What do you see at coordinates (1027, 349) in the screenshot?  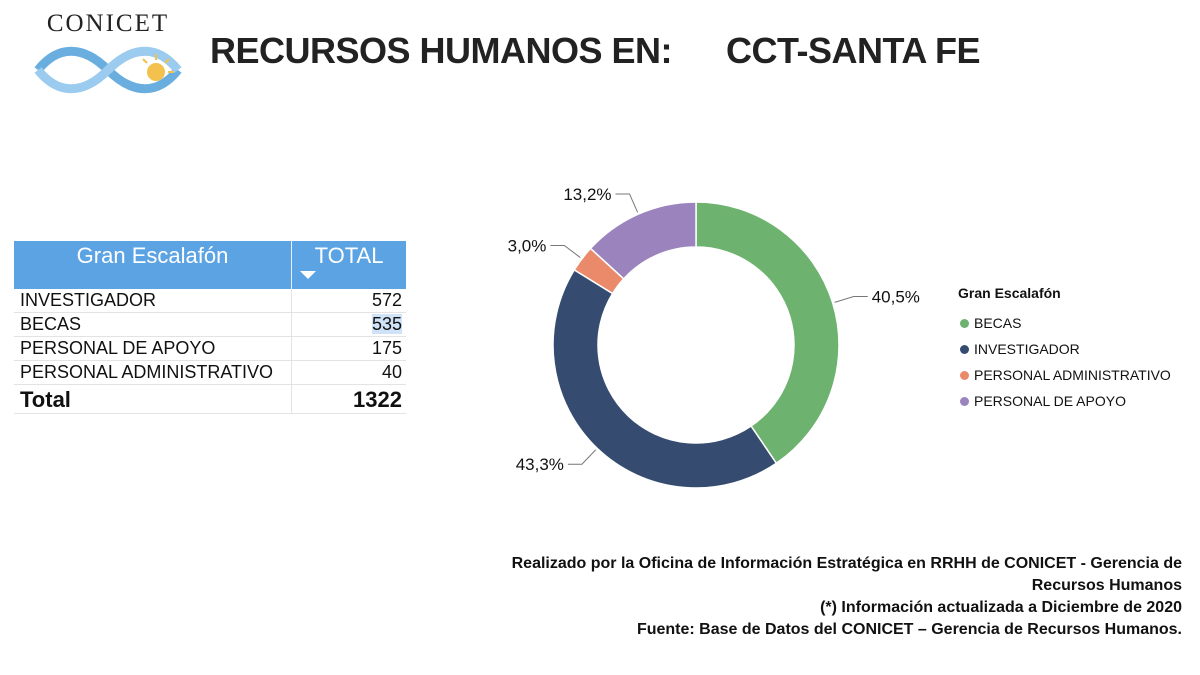 I see `legend-label: INVESTIGADOR` at bounding box center [1027, 349].